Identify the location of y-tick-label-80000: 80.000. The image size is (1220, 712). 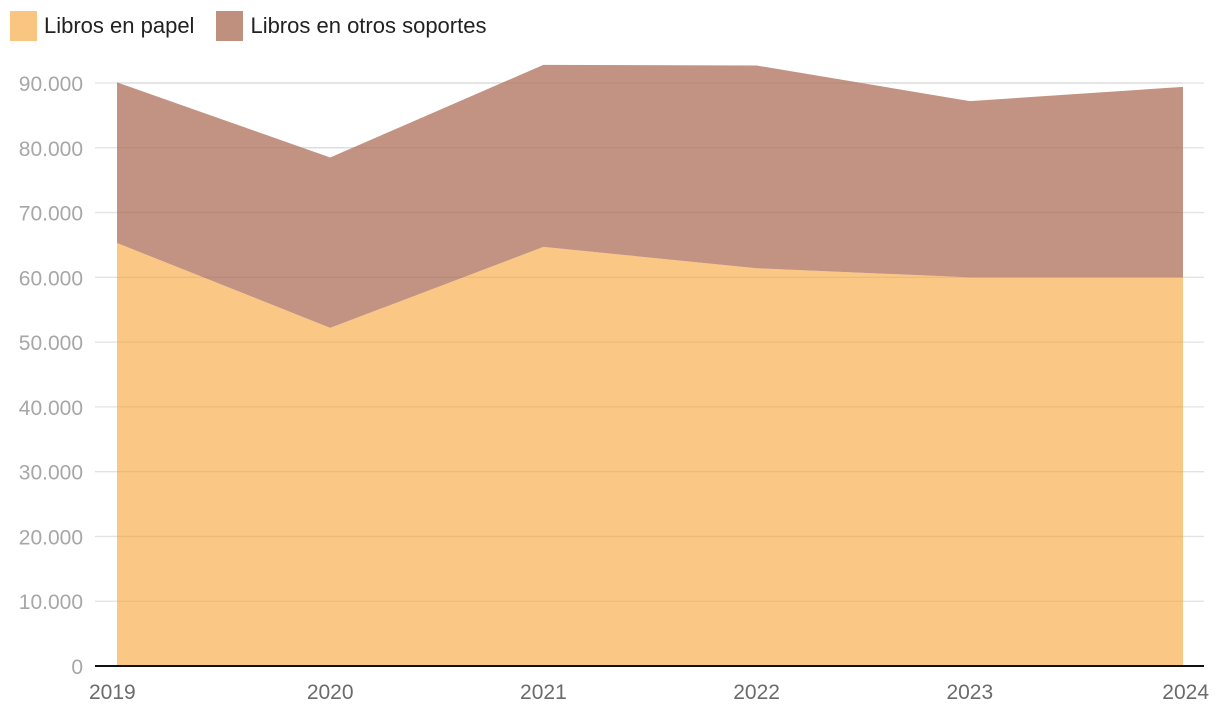
(51, 149).